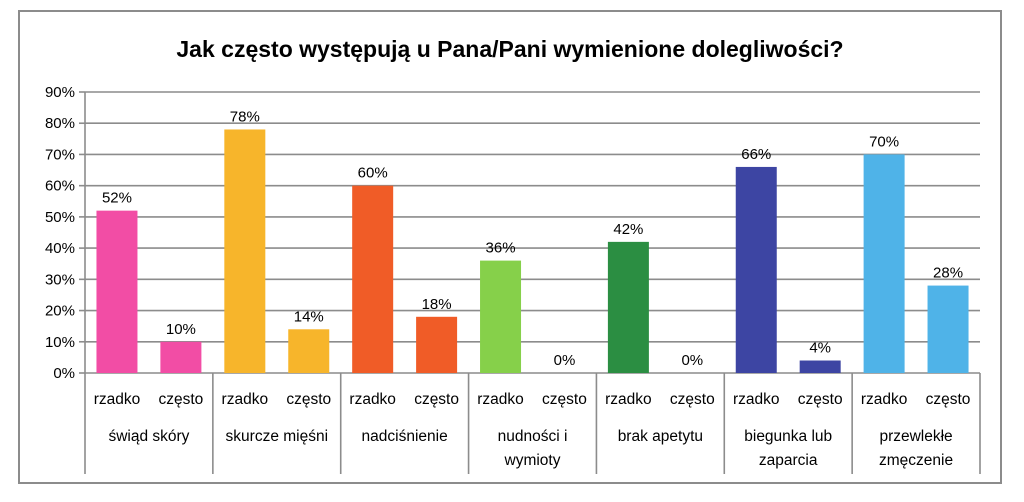 This screenshot has width=1024, height=502. I want to click on group-label: skurcze mięśni, so click(277, 436).